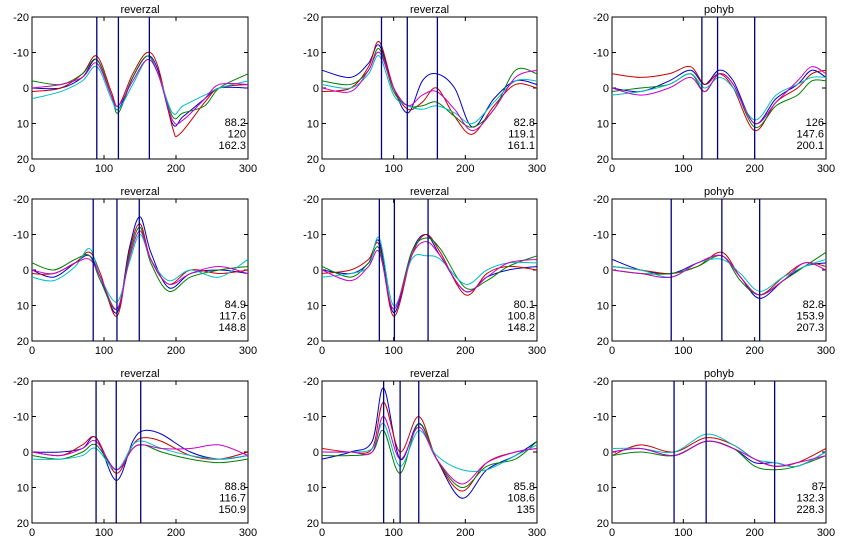 This screenshot has width=846, height=547. Describe the element at coordinates (521, 328) in the screenshot. I see `latency-value-label: 148.2` at that location.